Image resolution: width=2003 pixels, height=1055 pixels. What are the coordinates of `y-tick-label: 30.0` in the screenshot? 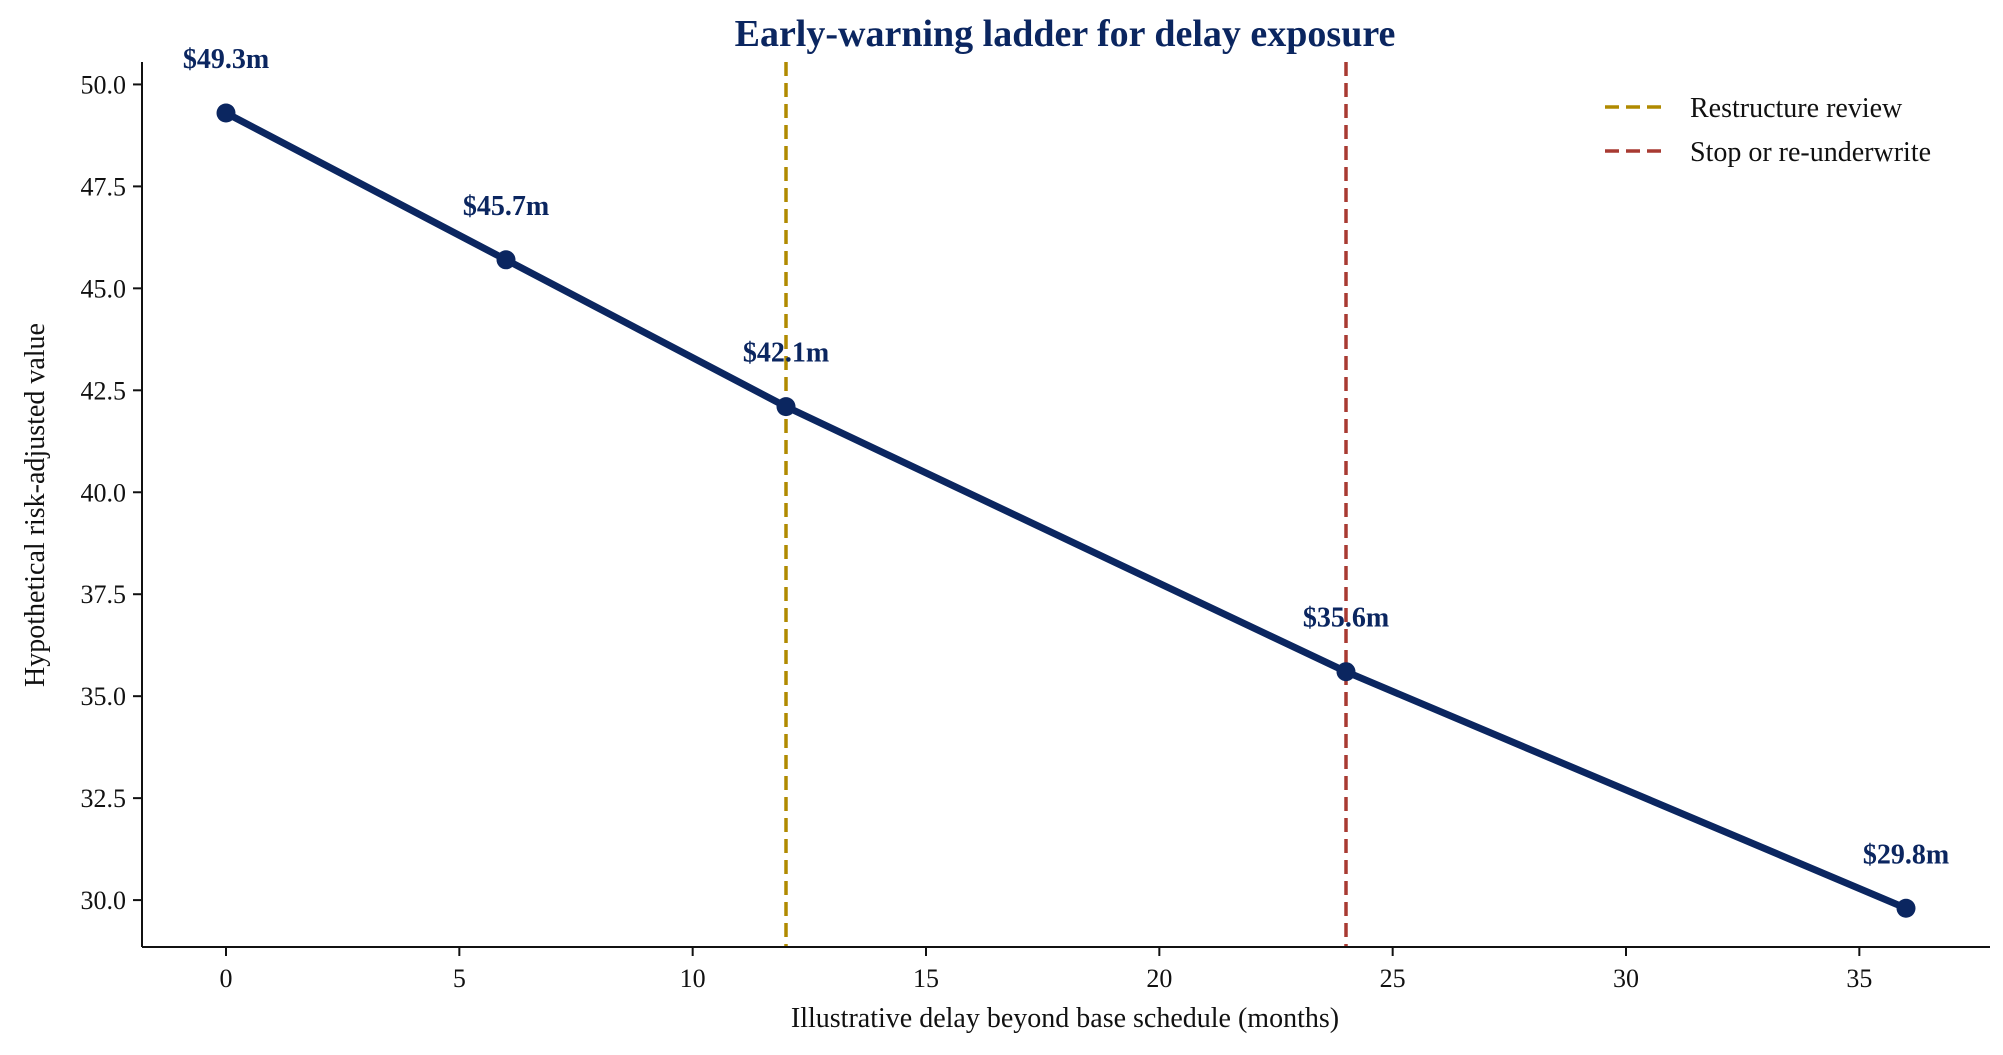 It's located at (104, 900).